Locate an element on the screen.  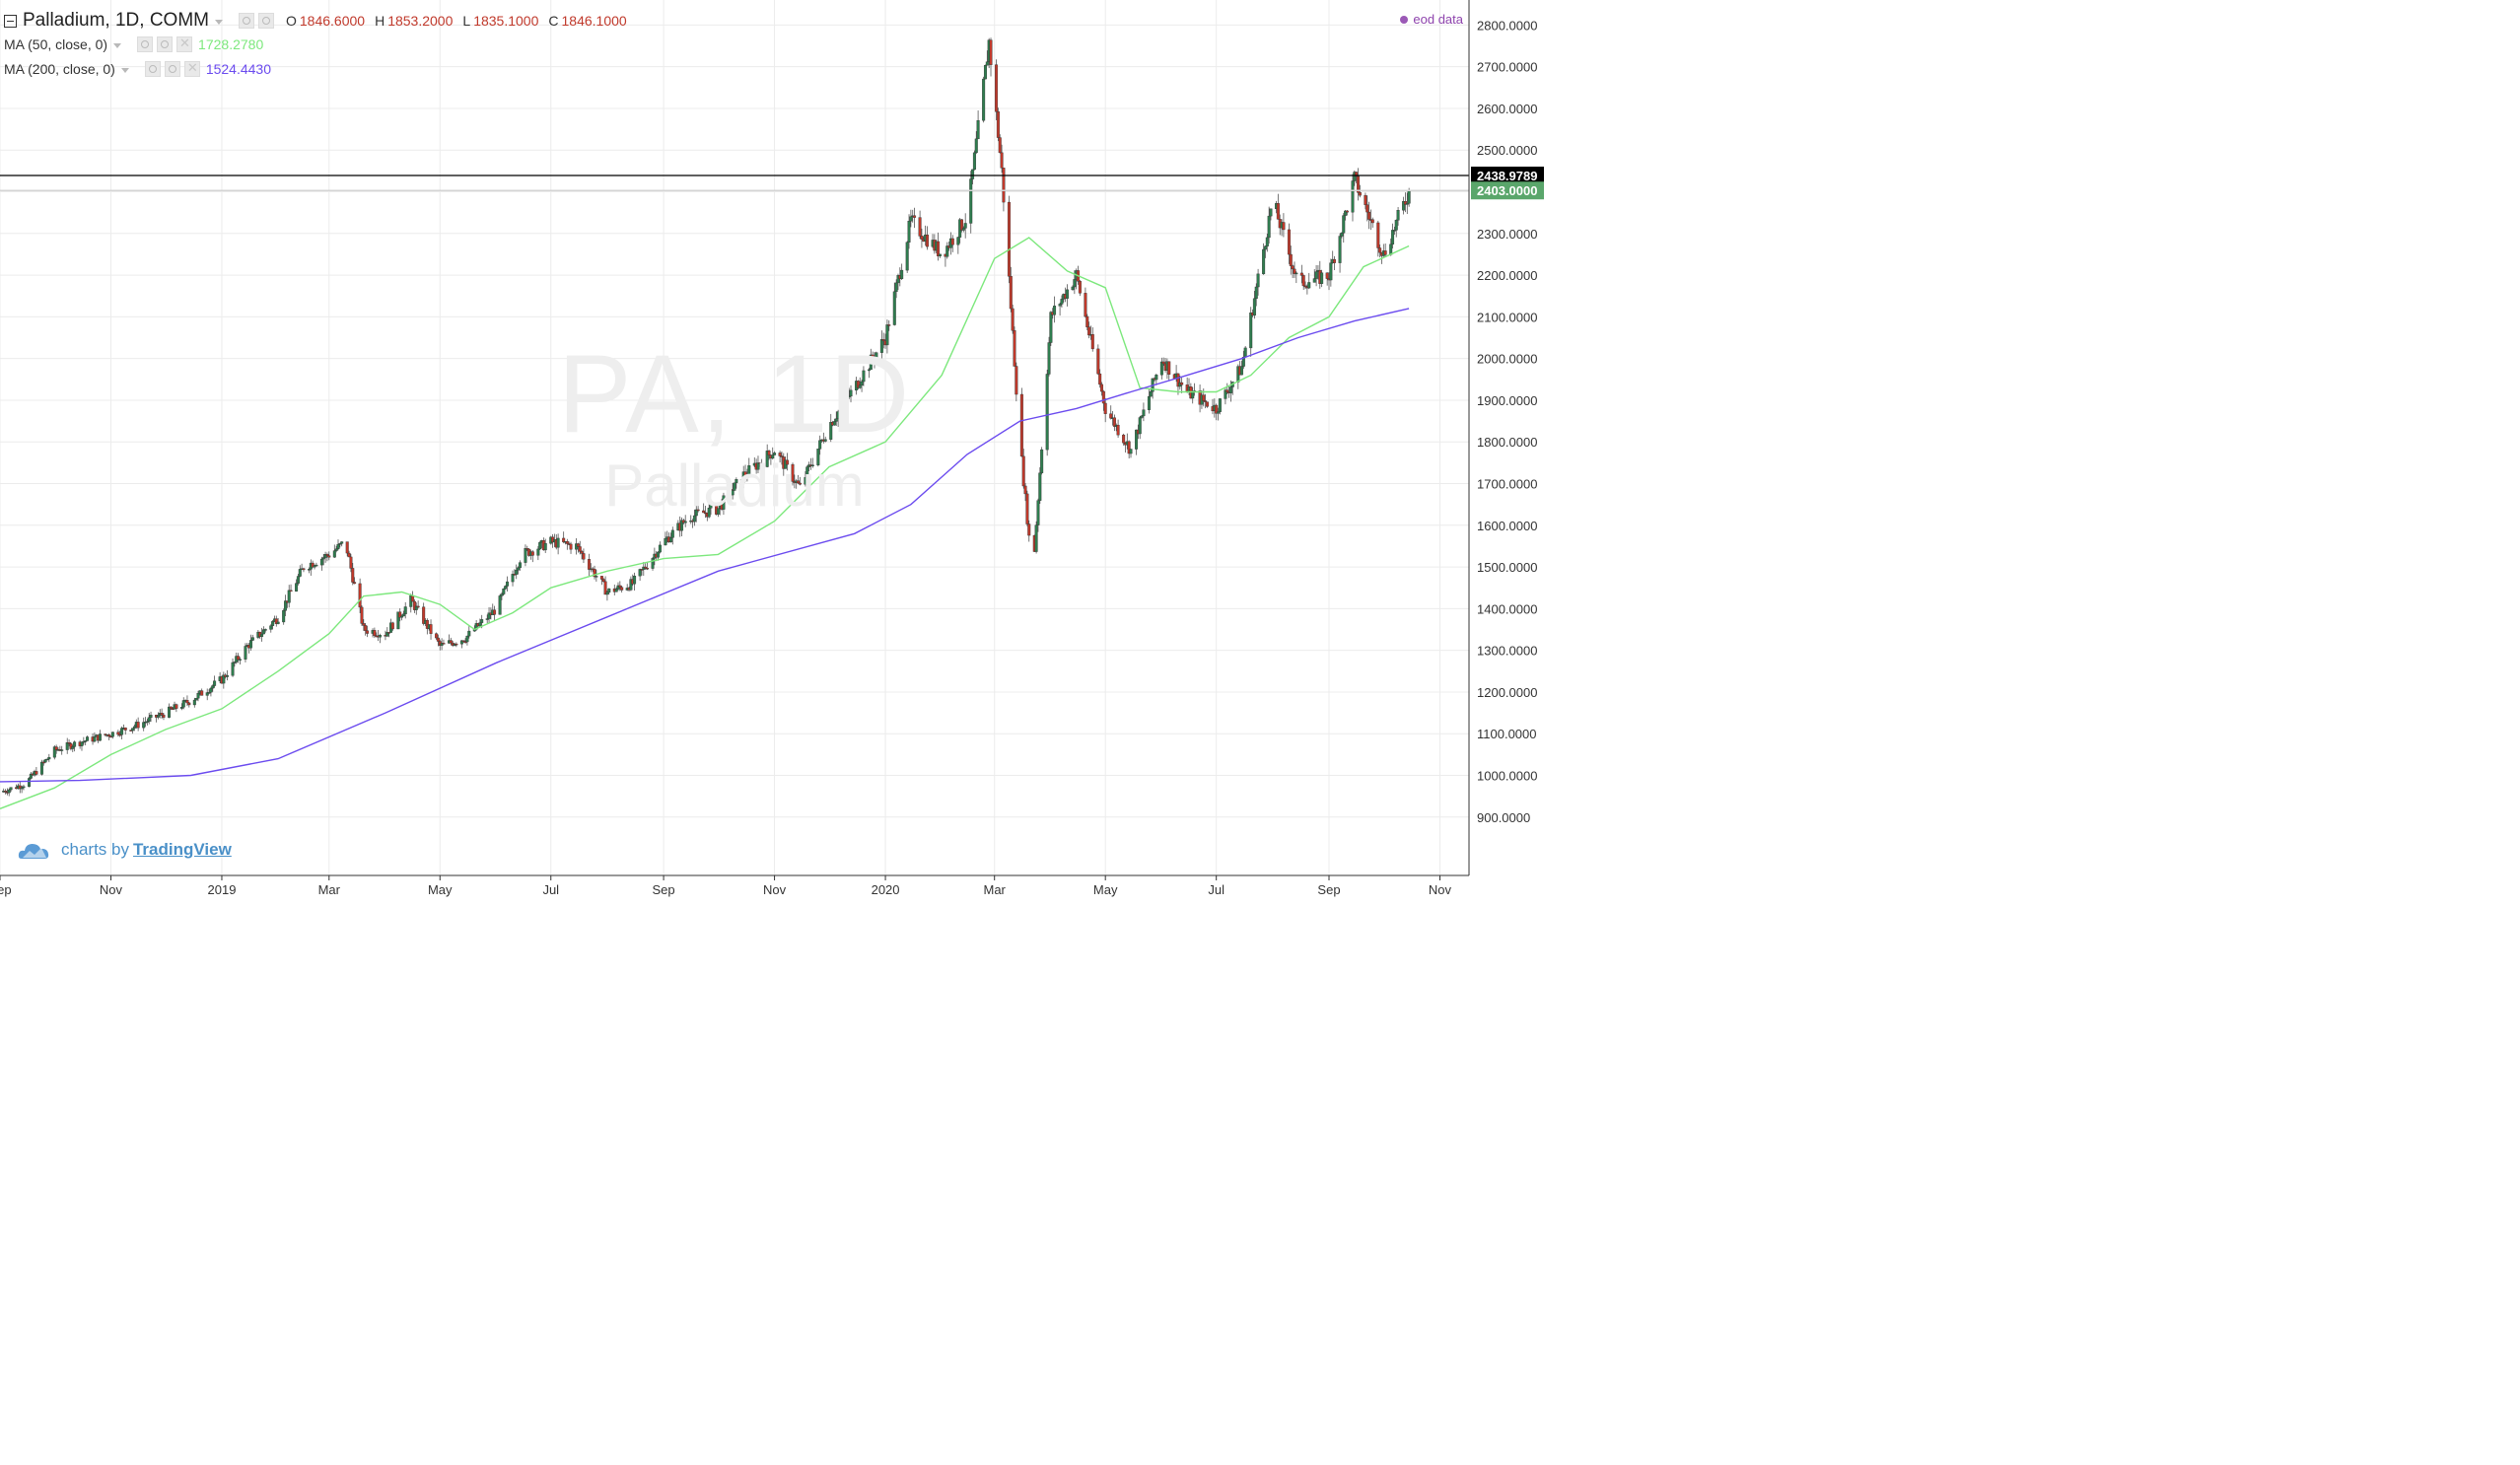
branding-prefix: charts by is located at coordinates (95, 849).